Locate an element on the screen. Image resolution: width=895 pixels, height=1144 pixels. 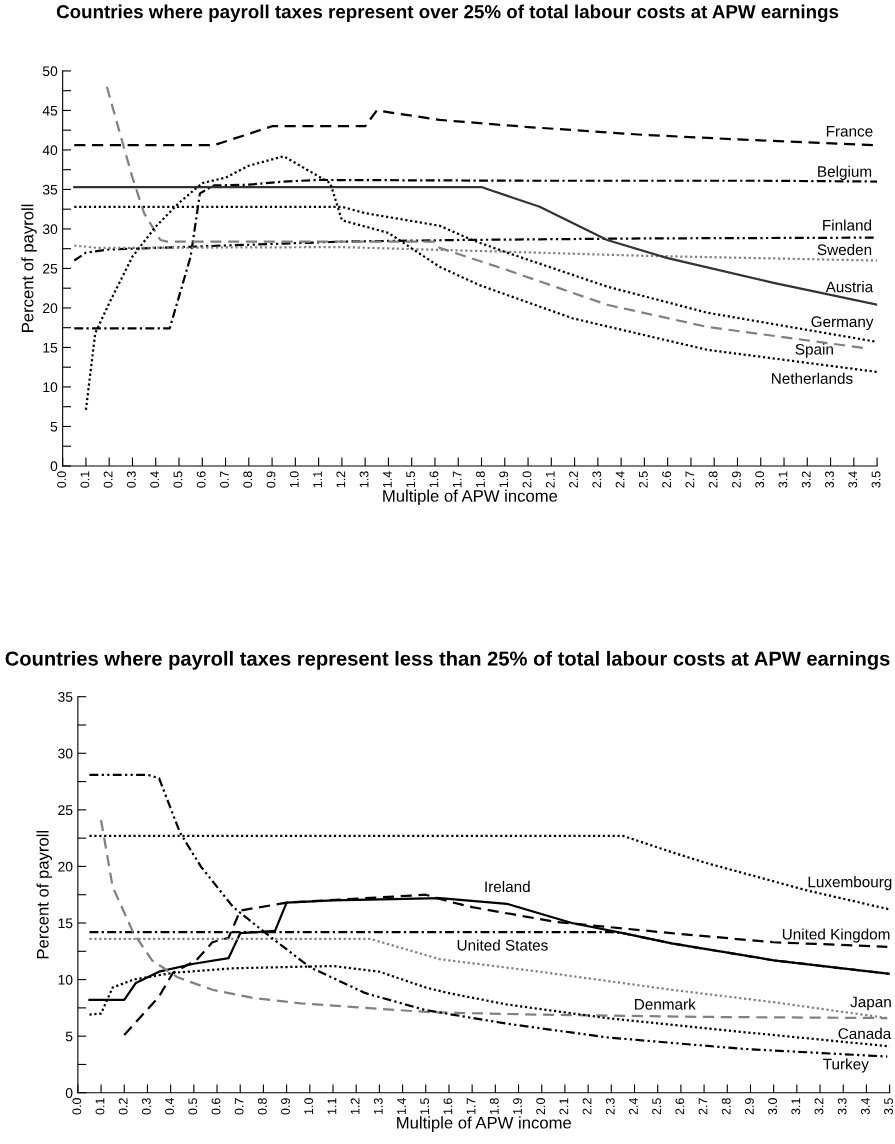
series-label: Ireland is located at coordinates (507, 886).